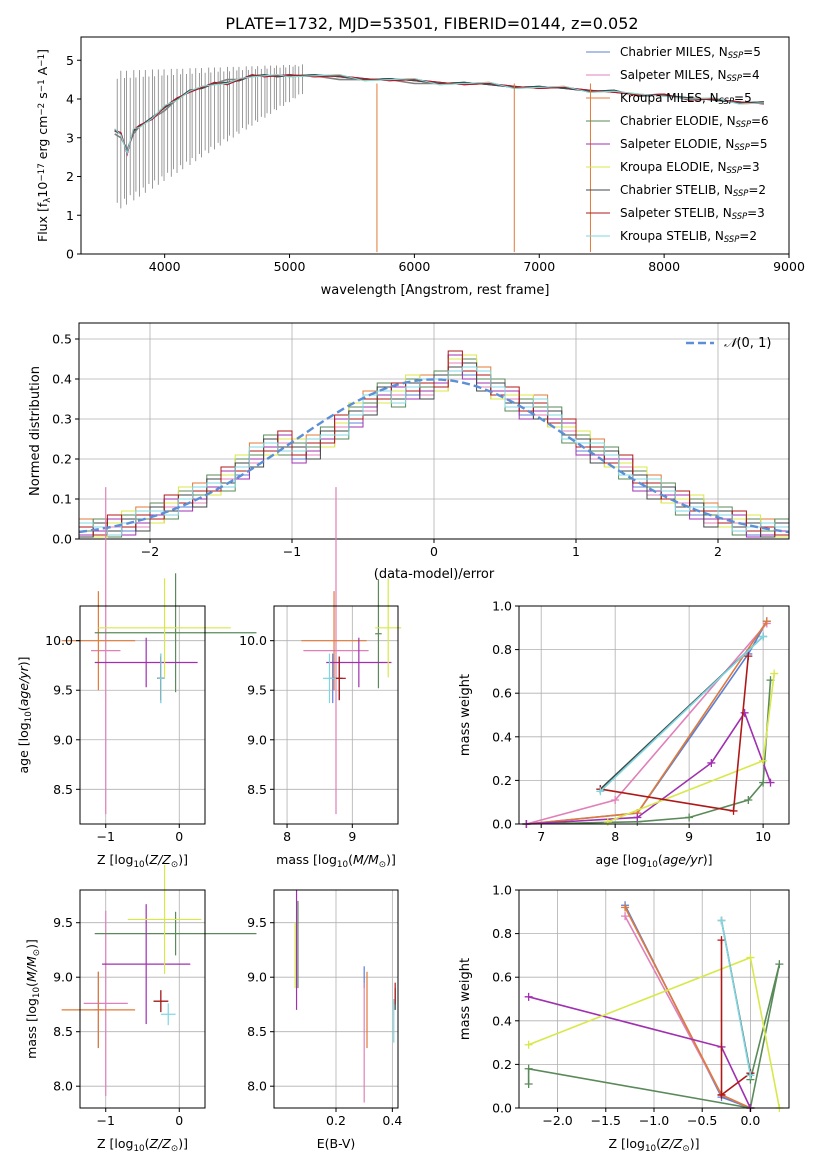  What do you see at coordinates (62, 339) in the screenshot?
I see `y-tick-label: 0.5` at bounding box center [62, 339].